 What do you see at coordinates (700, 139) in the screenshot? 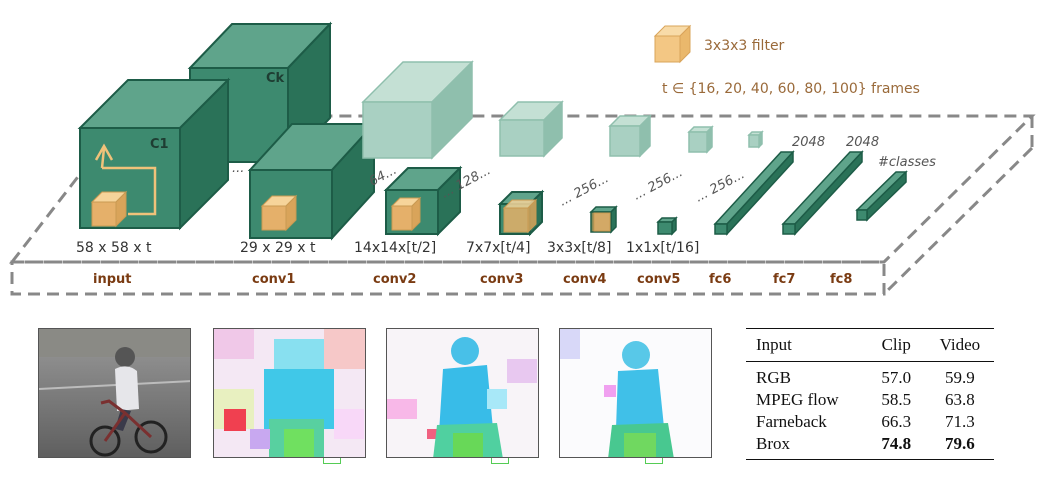
I see `conv5-cube-top` at bounding box center [700, 139].